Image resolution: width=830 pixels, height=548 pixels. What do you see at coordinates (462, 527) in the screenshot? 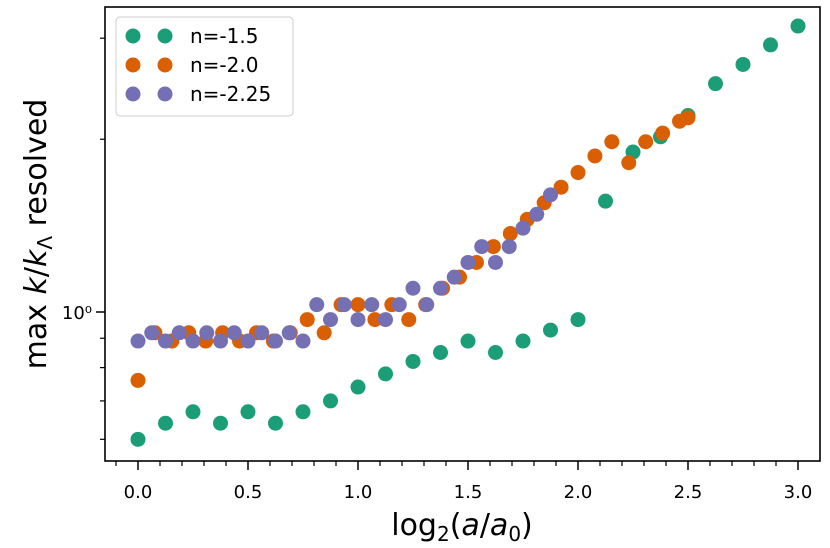
I see `x-axis-label: log2(a/a0)` at bounding box center [462, 527].